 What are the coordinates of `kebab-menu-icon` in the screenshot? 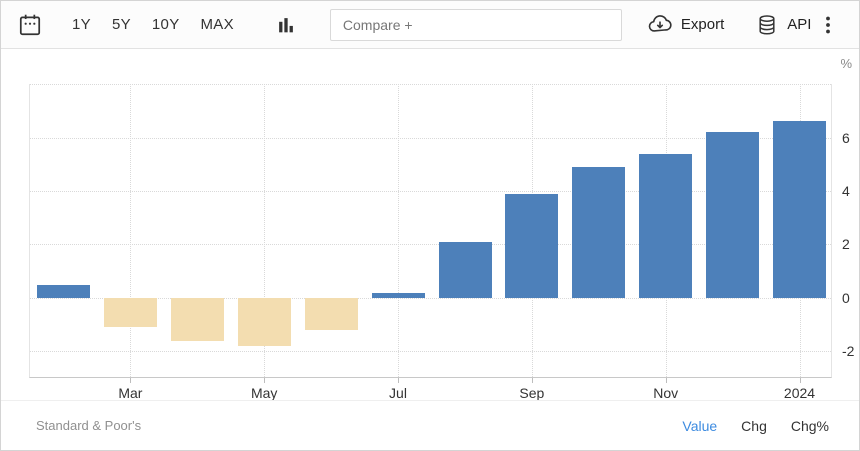 It's located at (828, 25).